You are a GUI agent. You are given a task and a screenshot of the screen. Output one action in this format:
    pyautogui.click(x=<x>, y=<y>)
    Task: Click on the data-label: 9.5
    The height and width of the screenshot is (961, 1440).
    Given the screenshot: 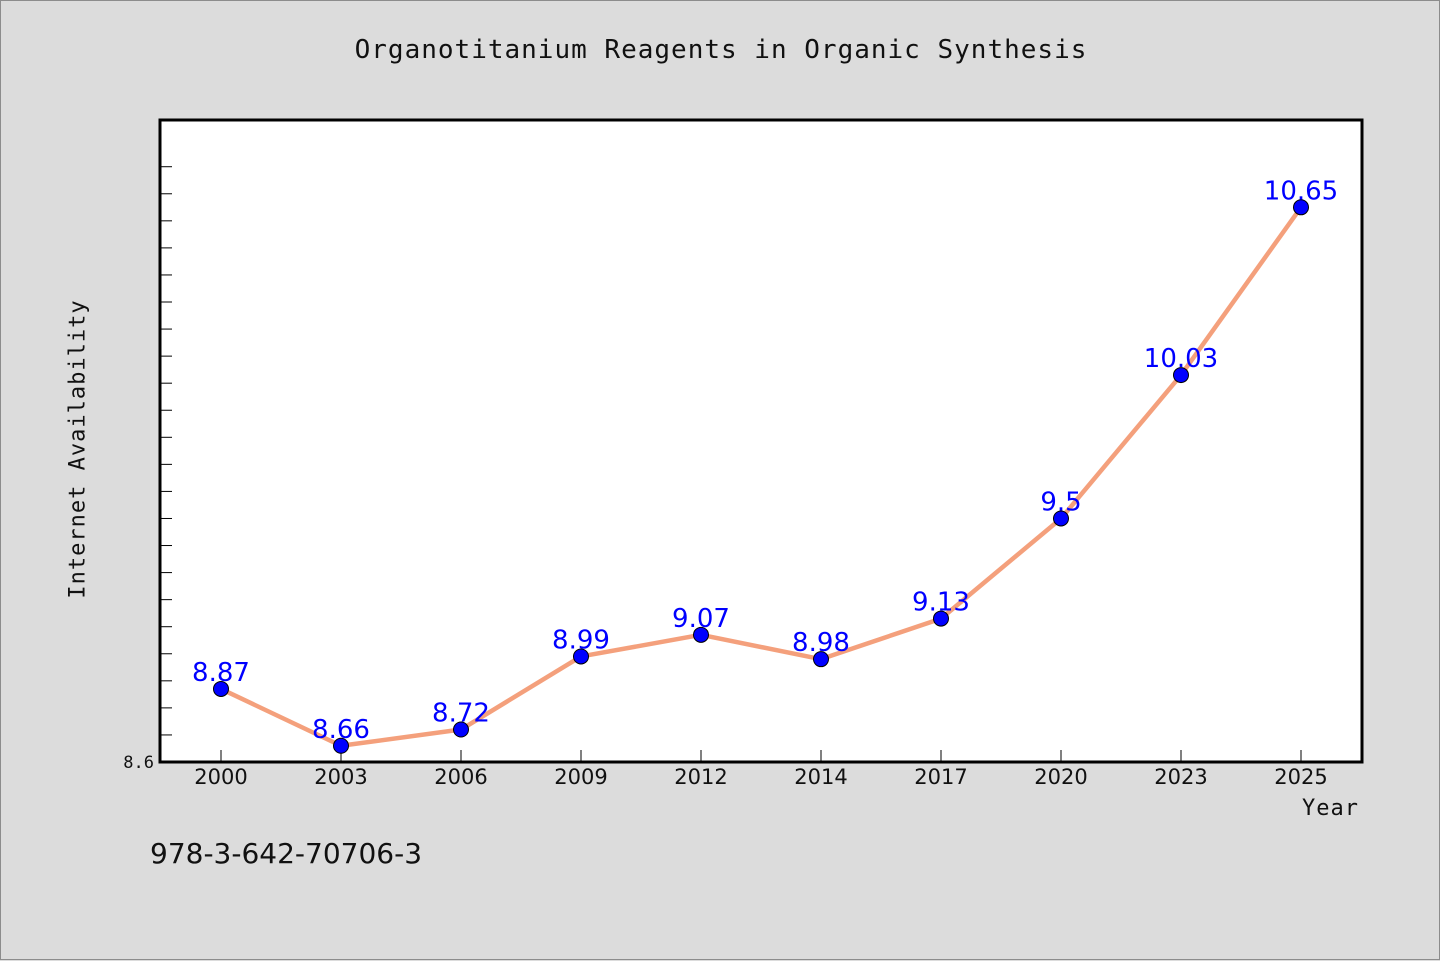 What is the action you would take?
    pyautogui.click(x=1060, y=502)
    